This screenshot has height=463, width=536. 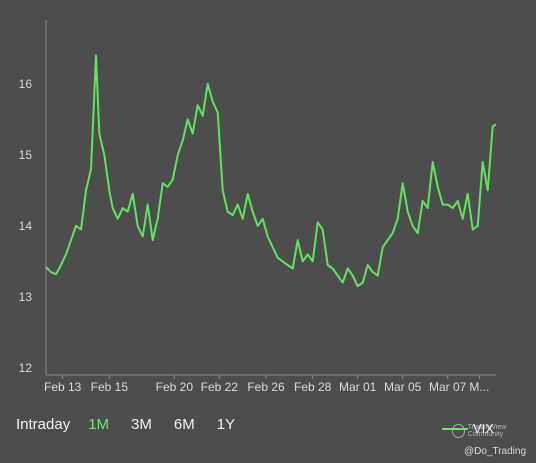 I want to click on y-tick-label: 12, so click(x=26, y=368).